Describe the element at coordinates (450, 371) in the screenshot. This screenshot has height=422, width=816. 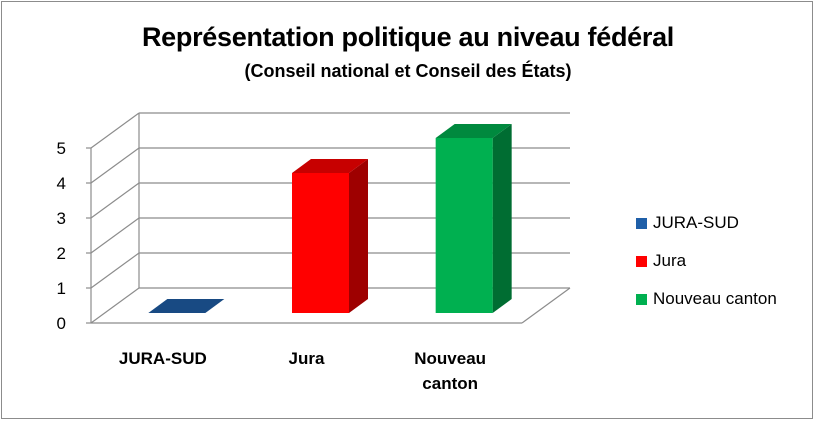
I see `x-category-label: Nouveau canton` at that location.